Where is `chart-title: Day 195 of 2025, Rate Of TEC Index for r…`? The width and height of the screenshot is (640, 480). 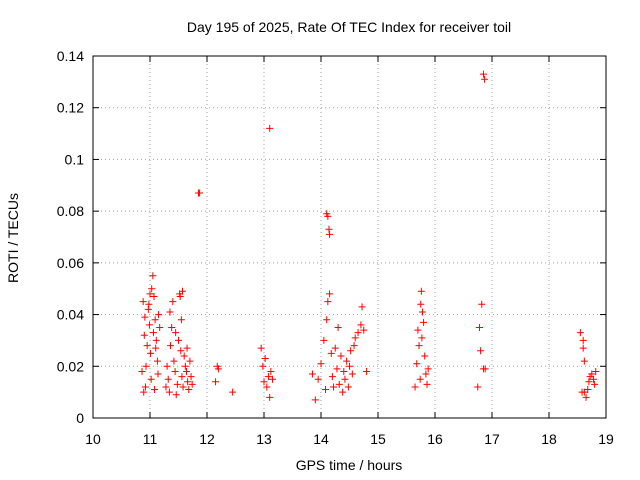
chart-title: Day 195 of 2025, Rate Of TEC Index for r… is located at coordinates (349, 27).